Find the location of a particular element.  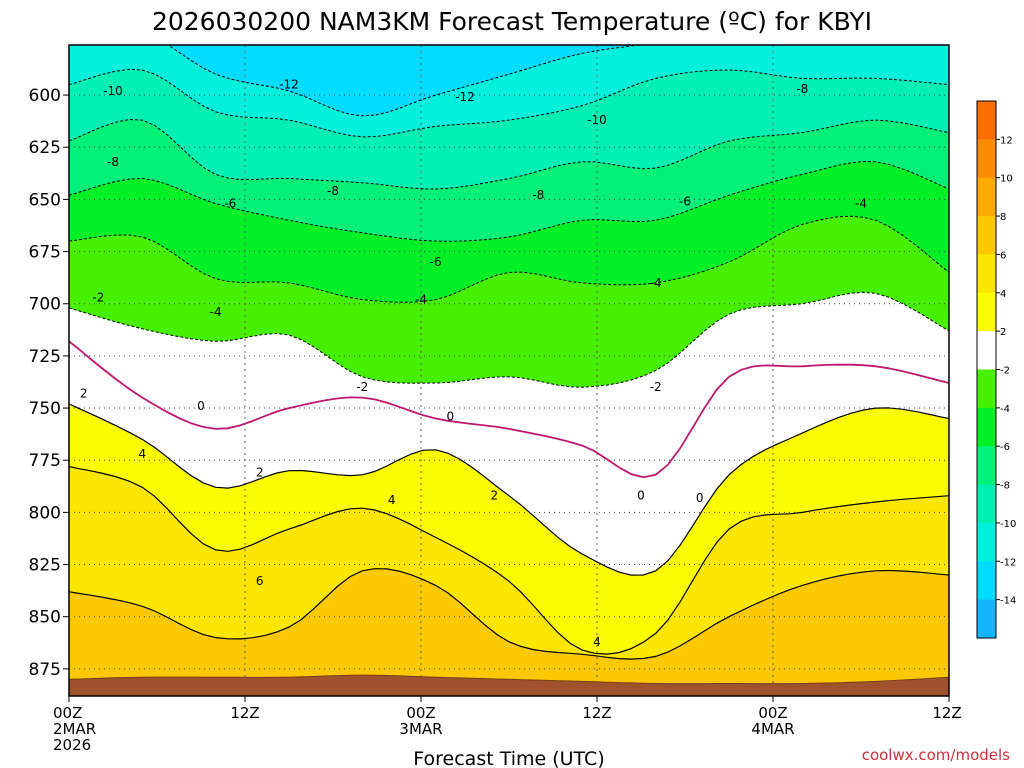

x-axis-label: Forecast Time (UTC) is located at coordinates (508, 758).